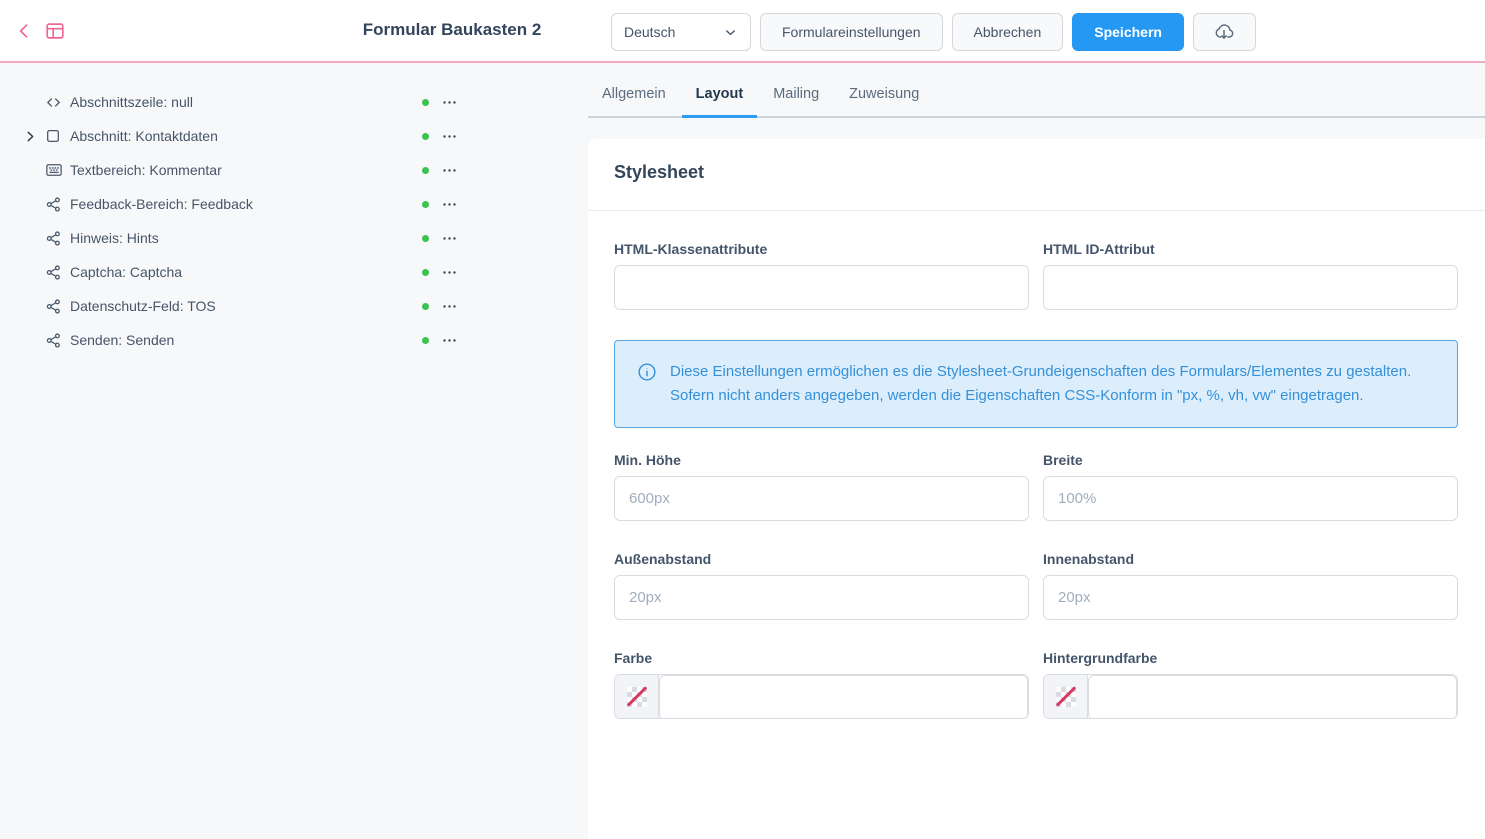 This screenshot has height=839, width=1485. I want to click on color-picker-button, so click(637, 696).